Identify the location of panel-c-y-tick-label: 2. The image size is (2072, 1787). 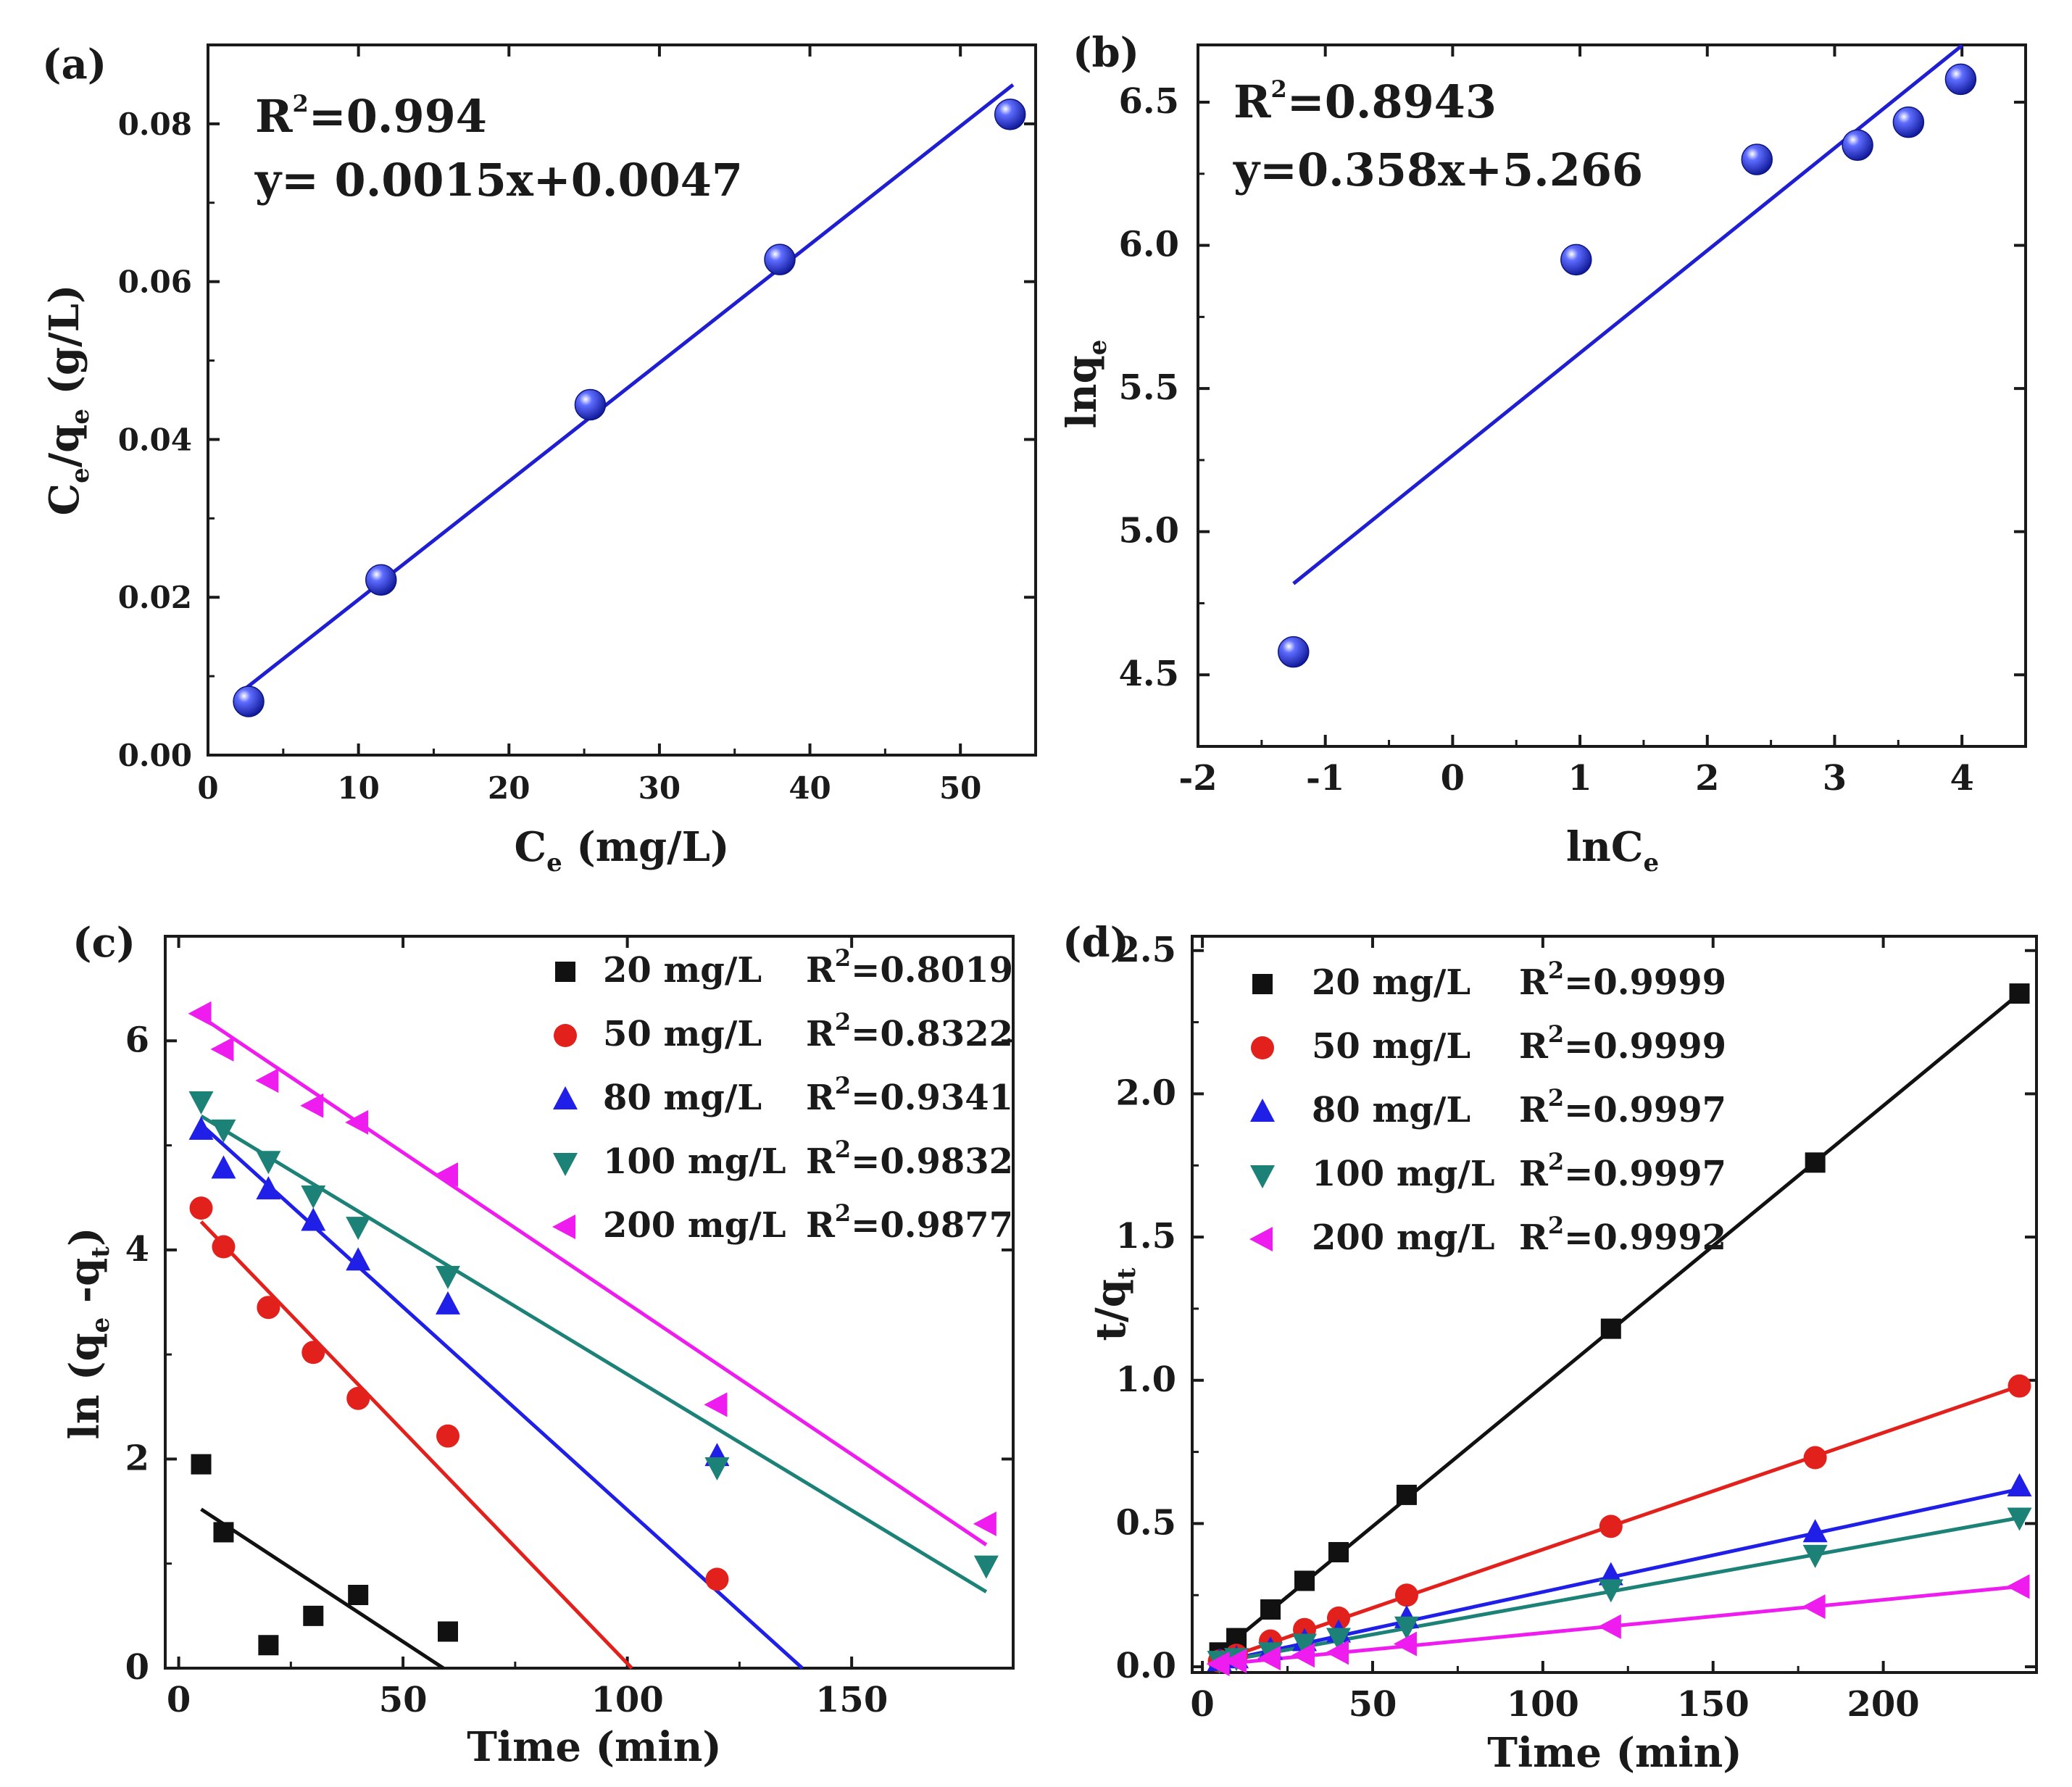
(137, 1458).